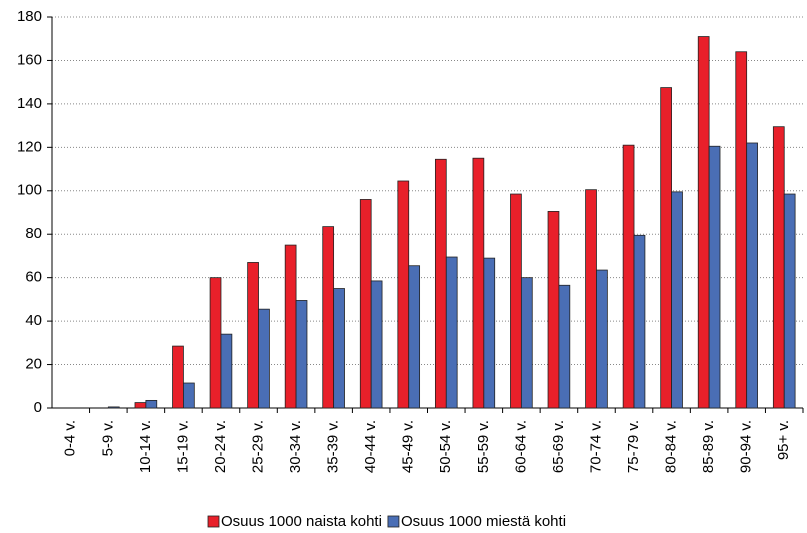 The width and height of the screenshot is (807, 533). What do you see at coordinates (783, 440) in the screenshot?
I see `x-tick-label: 95+ v.` at bounding box center [783, 440].